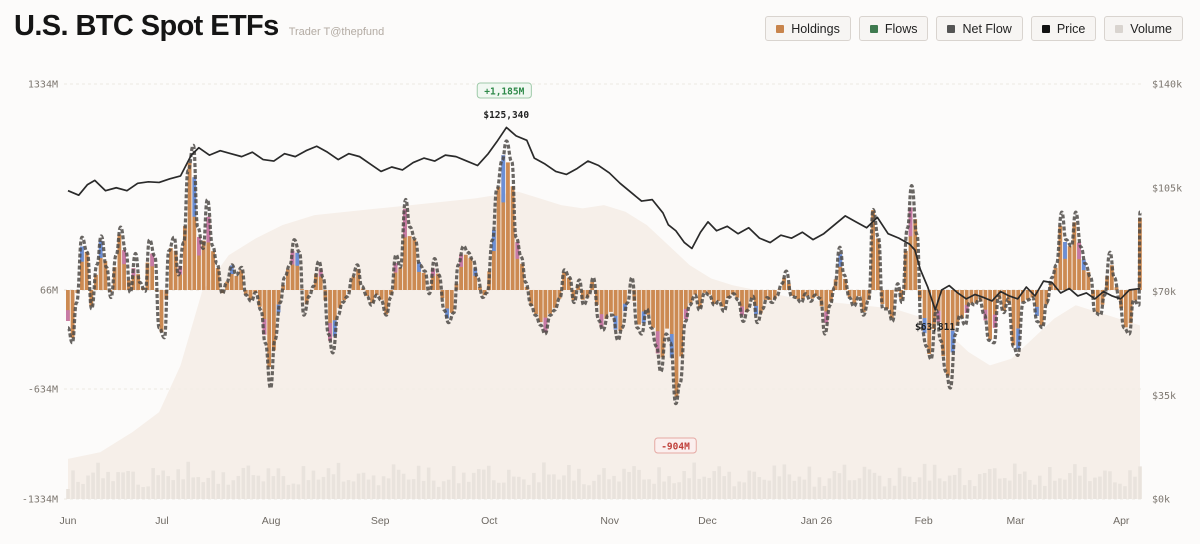 The height and width of the screenshot is (544, 1200). I want to click on volume-swatch-icon, so click(1119, 28).